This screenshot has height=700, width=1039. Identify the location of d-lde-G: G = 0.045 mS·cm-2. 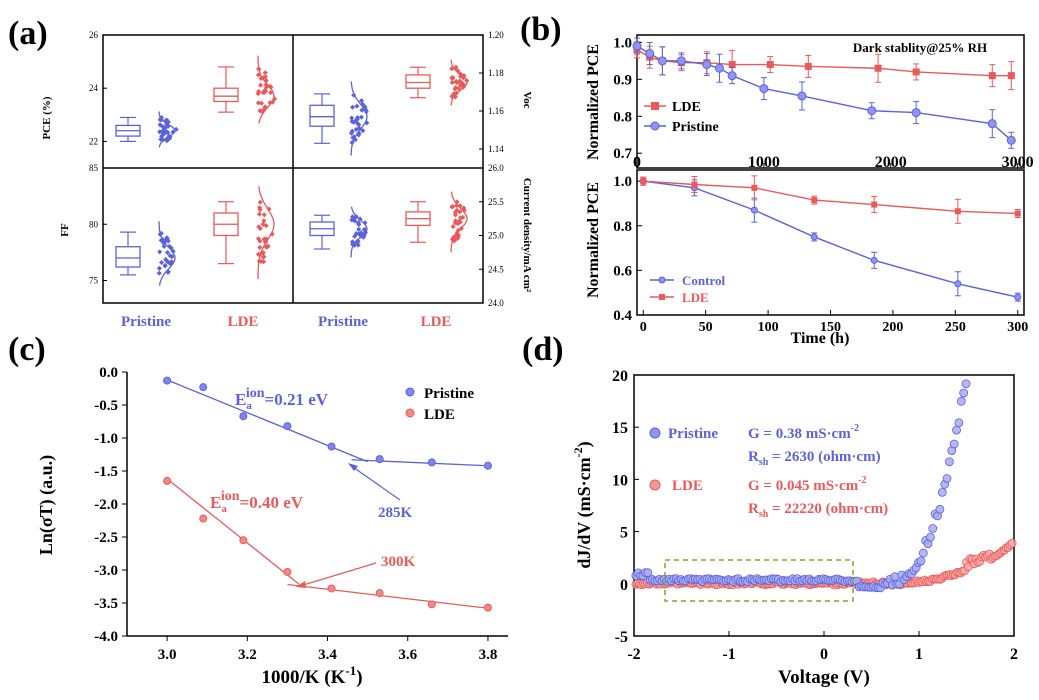
(807, 484).